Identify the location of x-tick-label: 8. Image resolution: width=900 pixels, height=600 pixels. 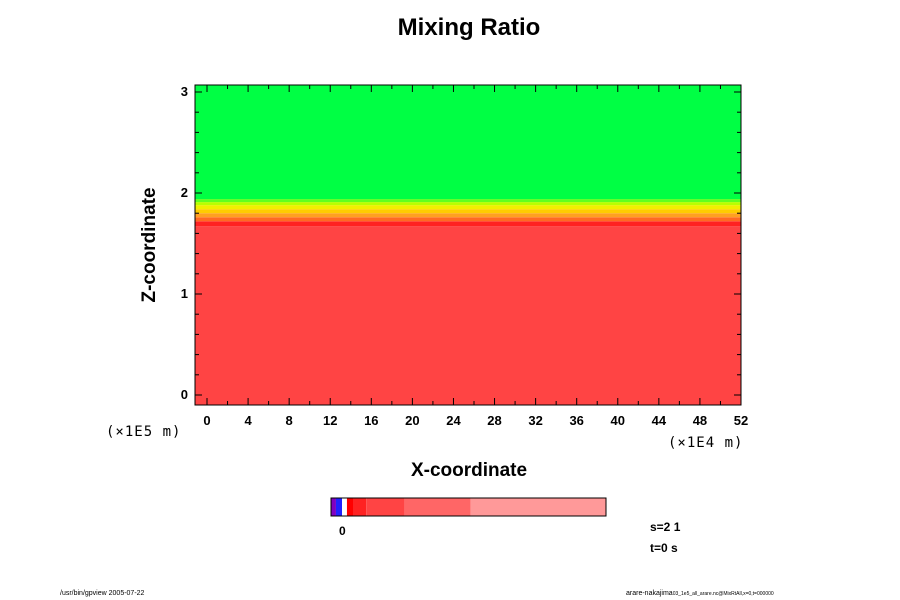
(289, 420).